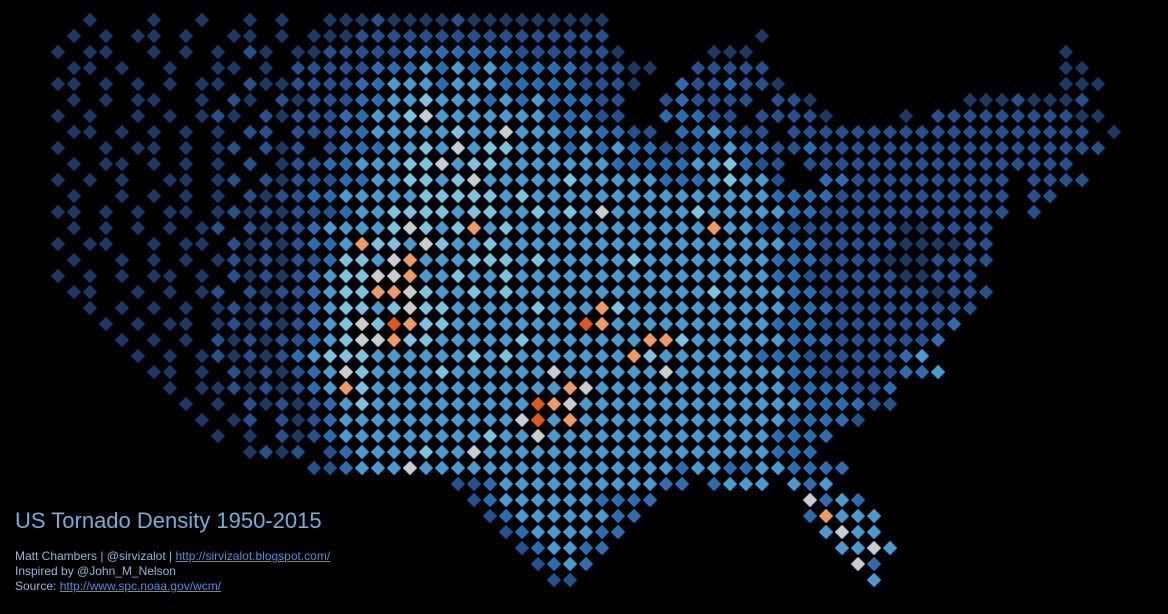 Image resolution: width=1168 pixels, height=614 pixels. What do you see at coordinates (140, 586) in the screenshot?
I see `credit-link: http://www.spc.noaa.gov/wcm/` at bounding box center [140, 586].